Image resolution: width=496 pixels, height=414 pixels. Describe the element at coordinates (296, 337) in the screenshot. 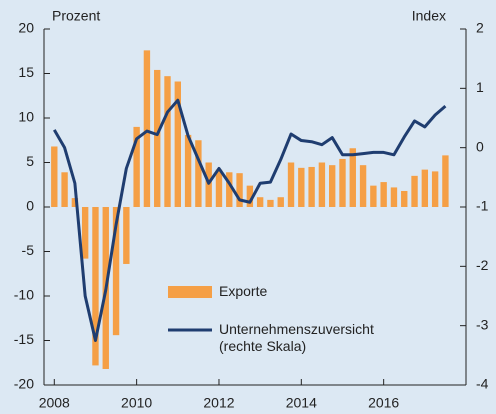

I see `legend-label: Unternehmenszuversicht (rechte Skala)` at that location.